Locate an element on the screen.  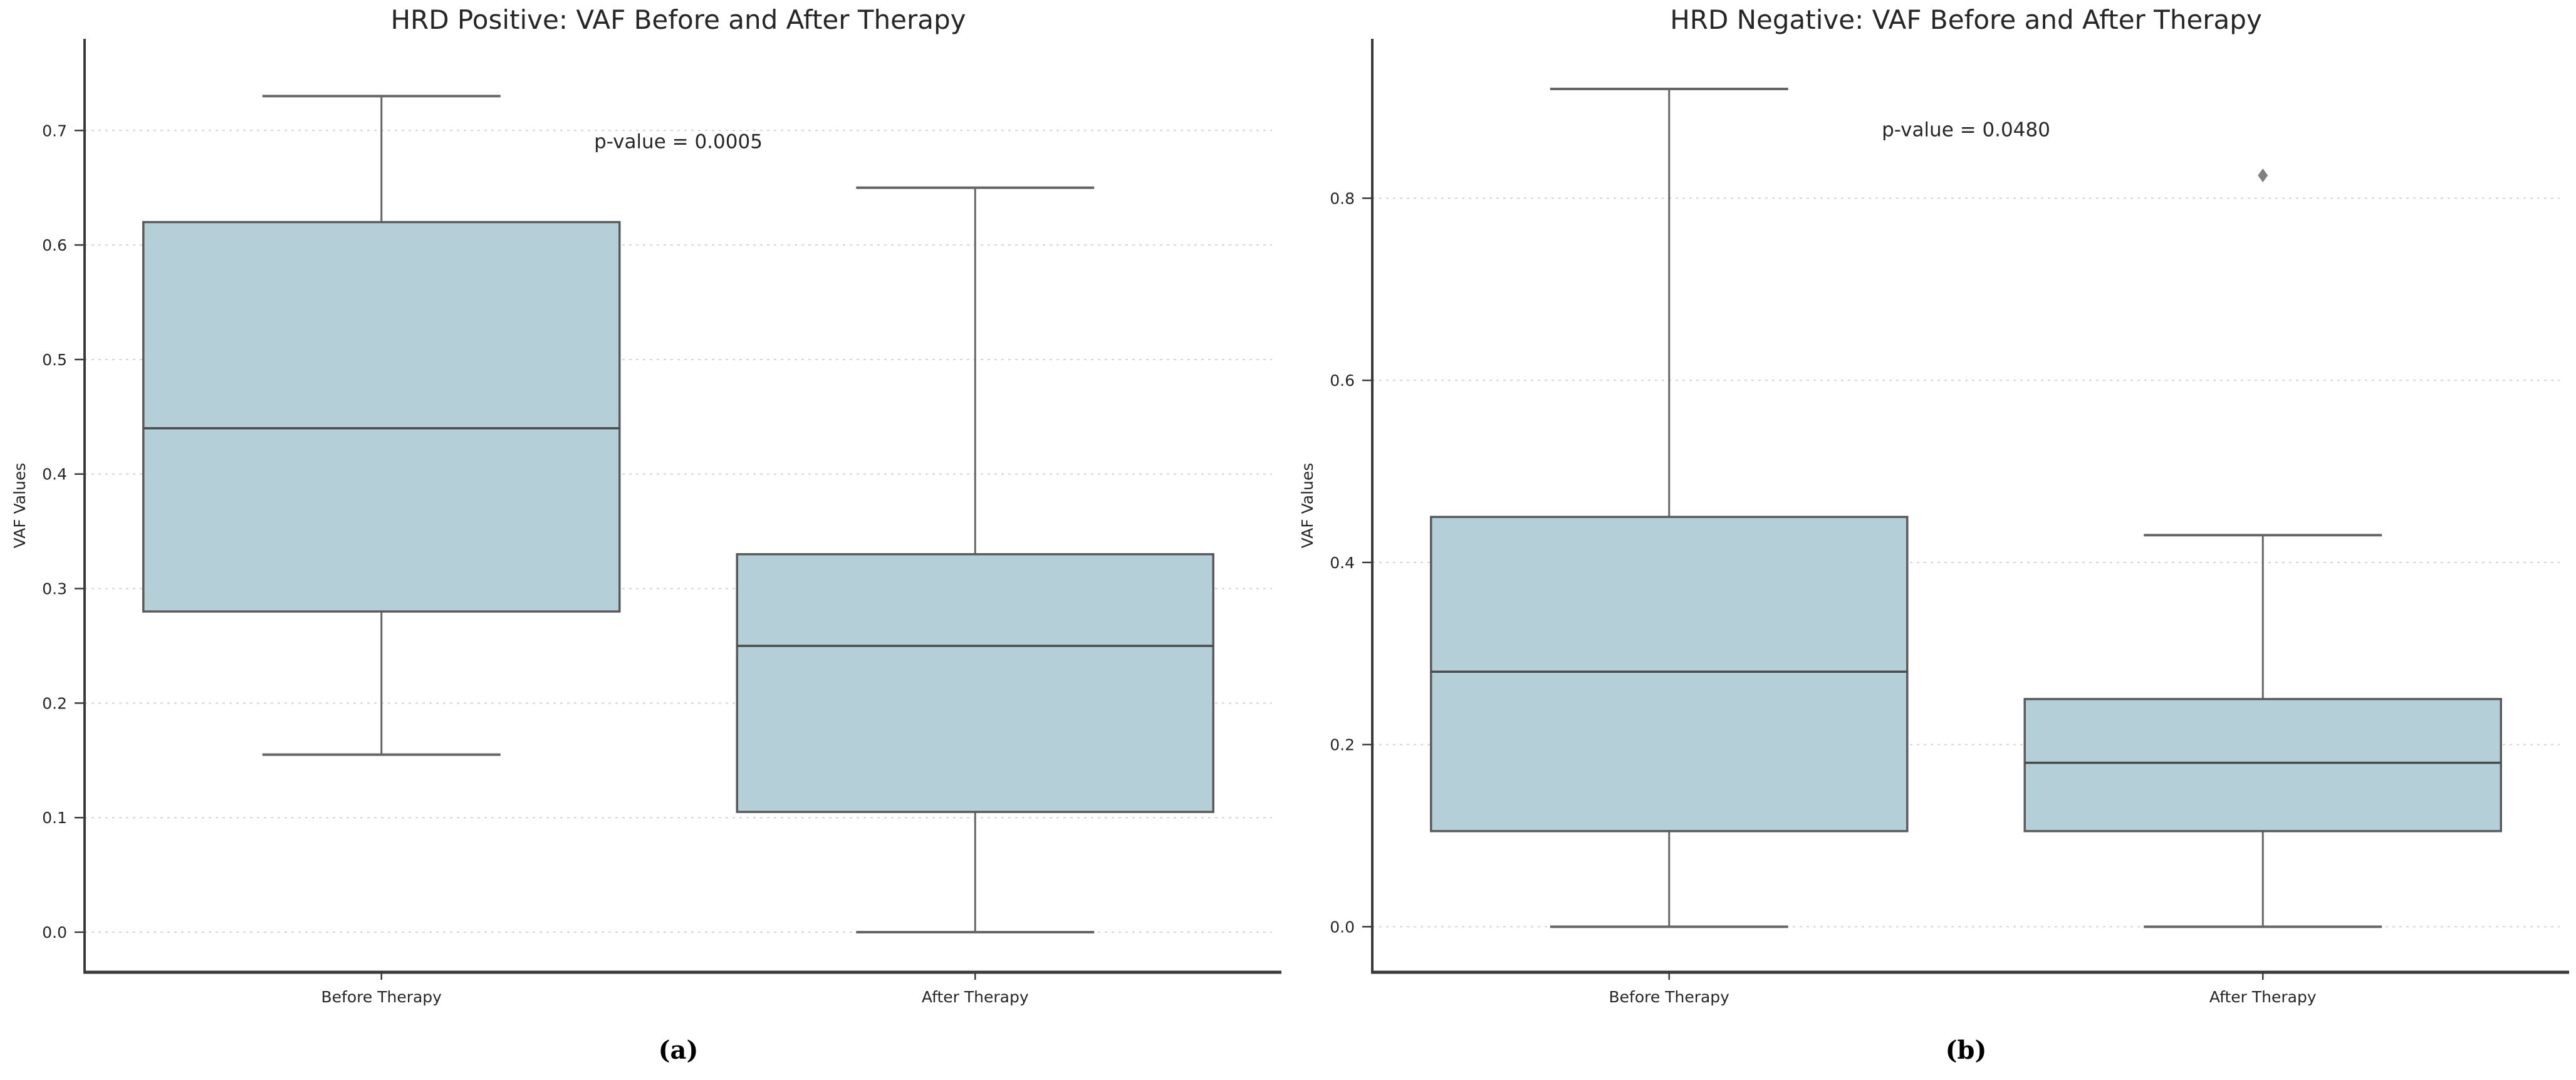
y-tick-label: 0.1 is located at coordinates (54, 818).